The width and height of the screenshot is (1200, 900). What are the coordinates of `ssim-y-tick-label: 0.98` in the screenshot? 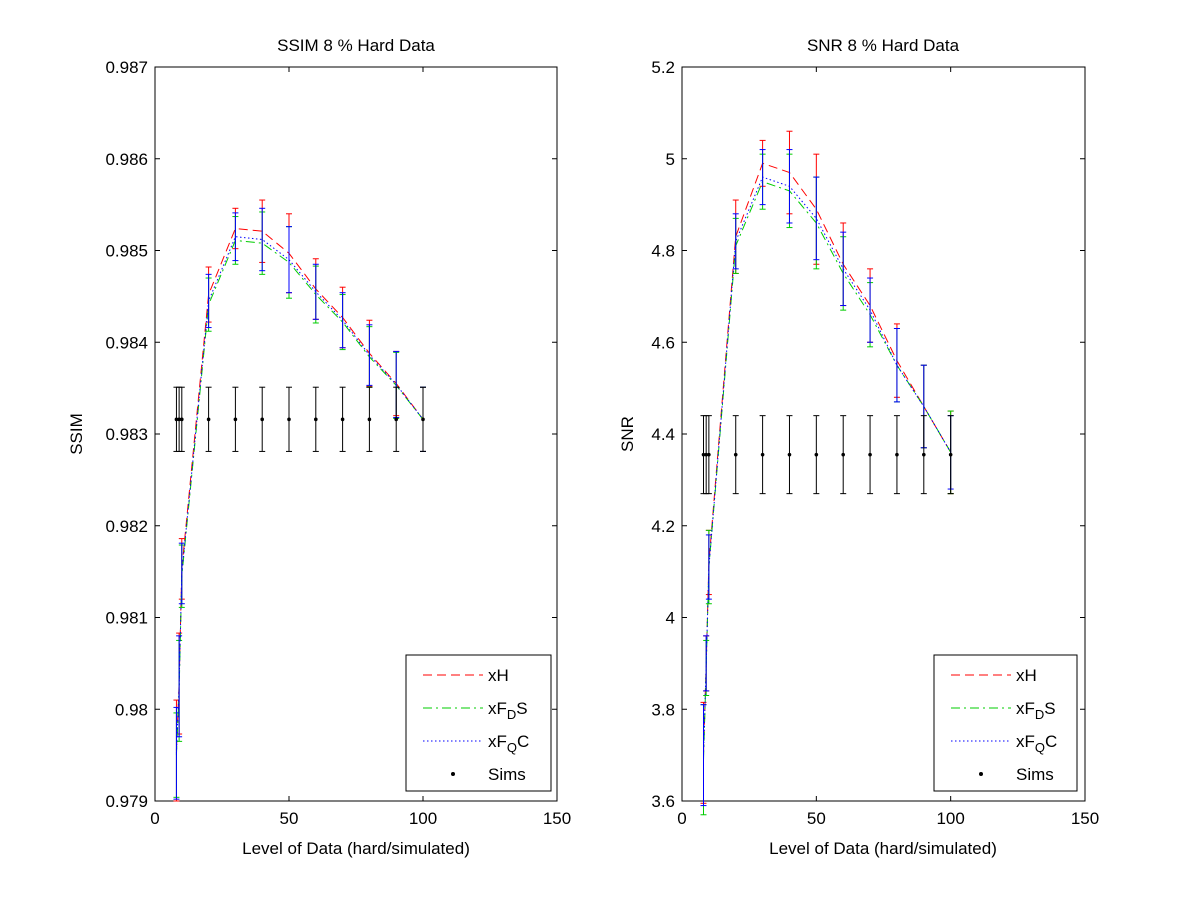 It's located at (131, 709).